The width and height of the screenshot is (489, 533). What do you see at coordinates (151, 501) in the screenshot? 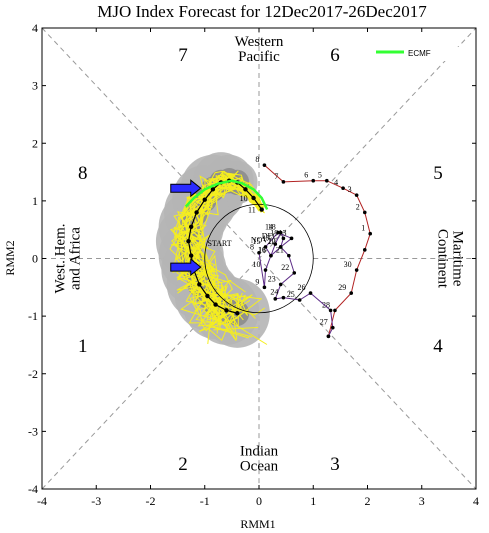
I see `x-tick-label: -2` at bounding box center [151, 501].